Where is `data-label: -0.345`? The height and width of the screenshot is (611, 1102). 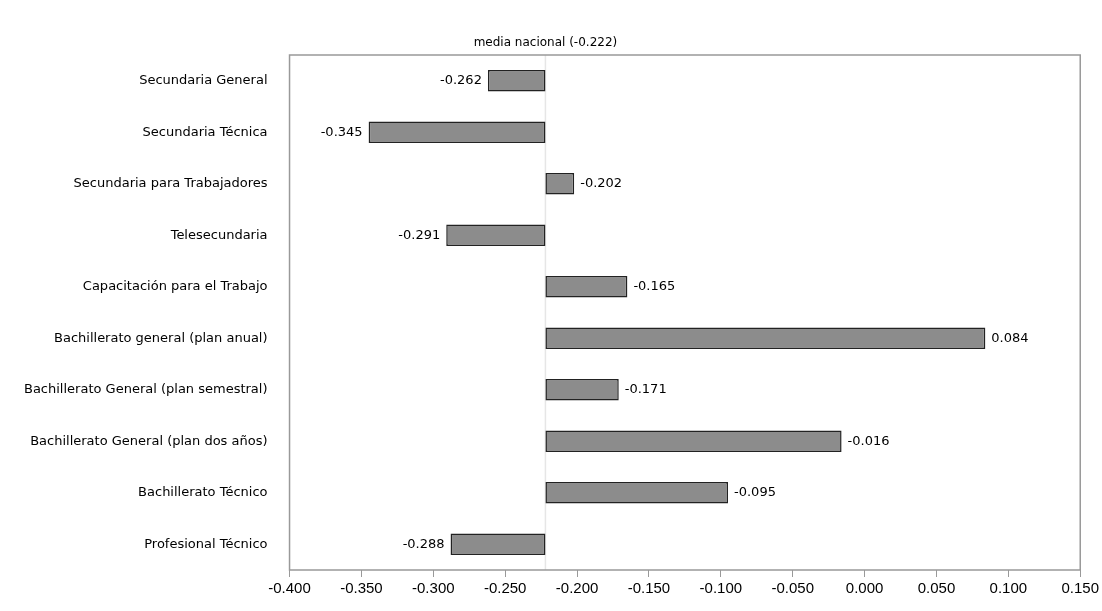 data-label: -0.345 is located at coordinates (341, 131).